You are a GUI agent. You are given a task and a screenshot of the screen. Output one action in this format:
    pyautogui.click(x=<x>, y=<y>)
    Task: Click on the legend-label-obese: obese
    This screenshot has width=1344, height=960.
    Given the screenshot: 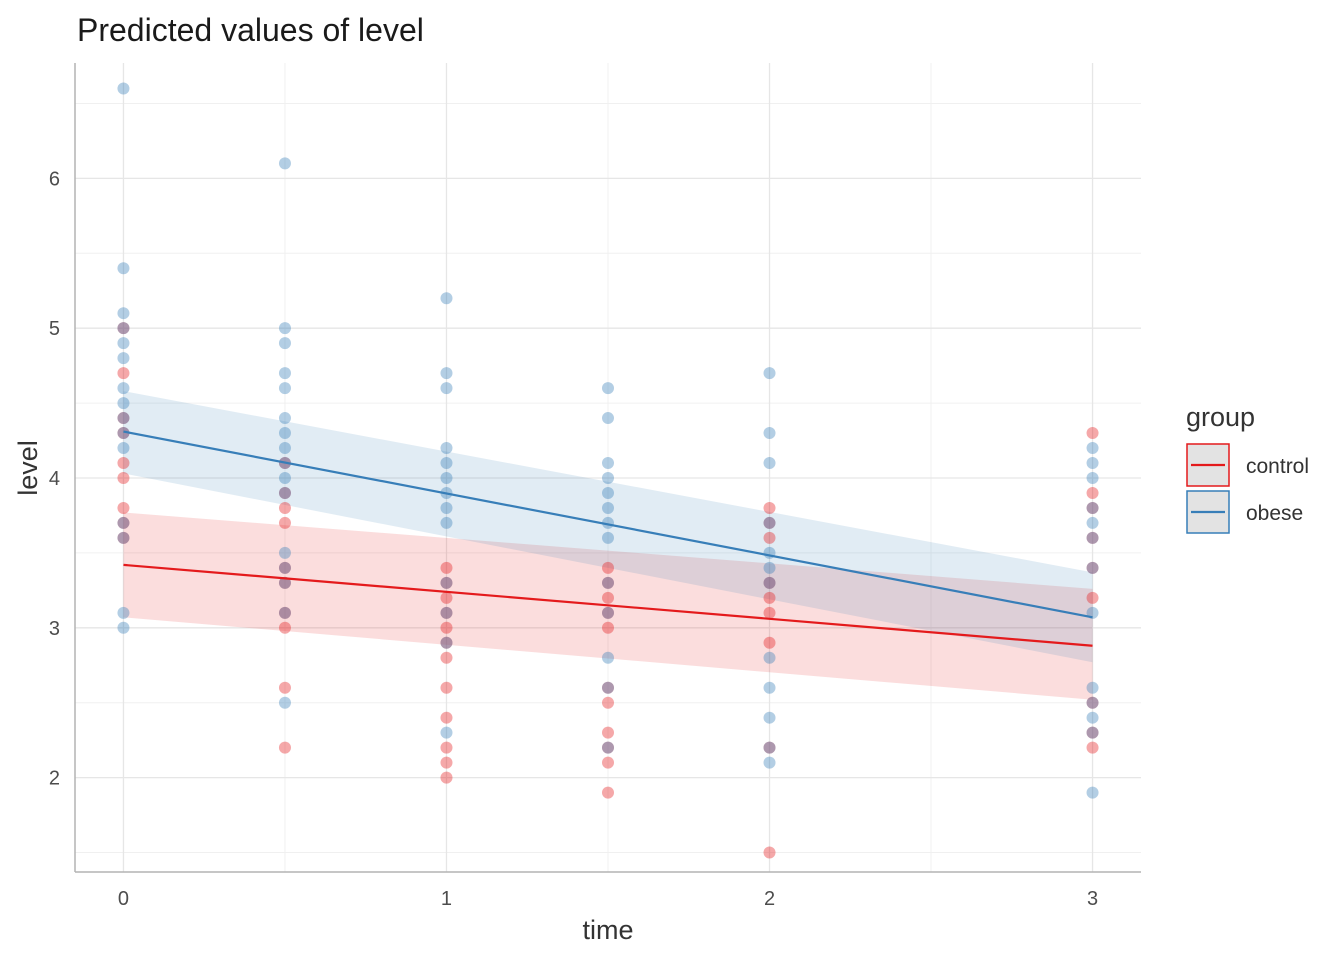 What is the action you would take?
    pyautogui.click(x=1274, y=513)
    